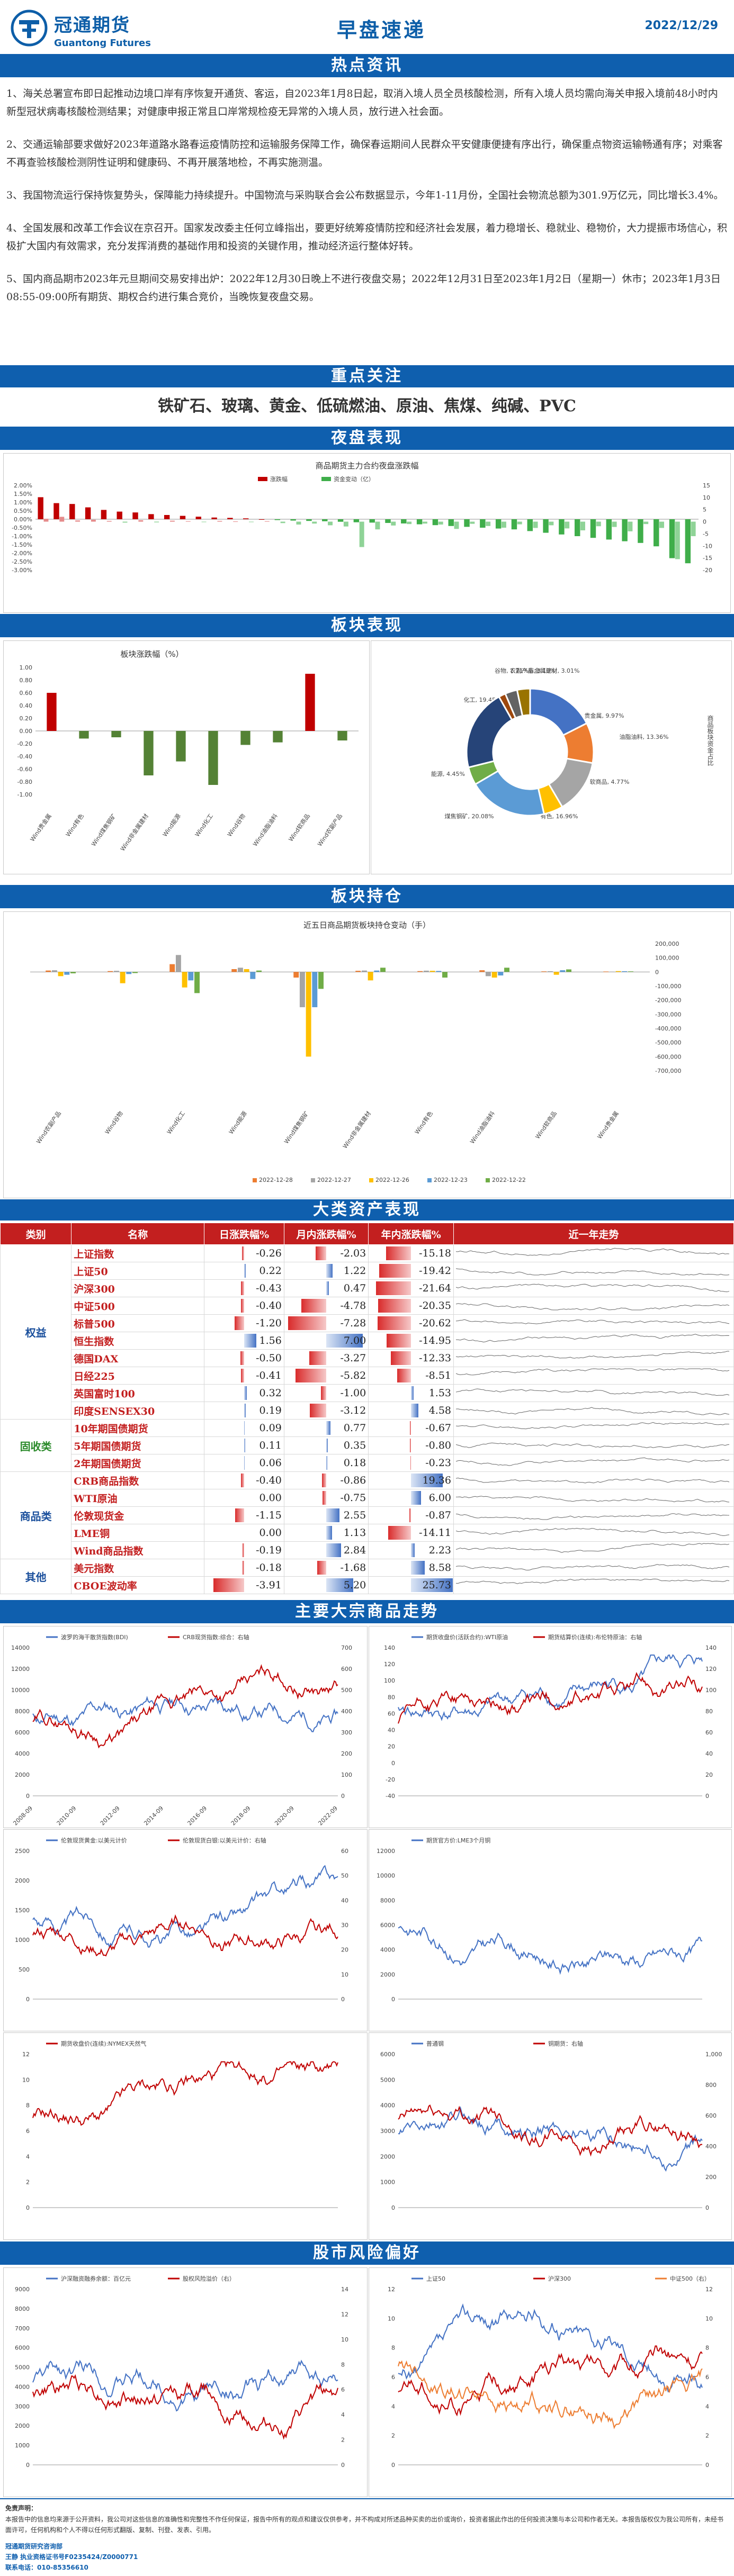  What do you see at coordinates (668, 1043) in the screenshot?
I see `y-tick-label: -500,000` at bounding box center [668, 1043].